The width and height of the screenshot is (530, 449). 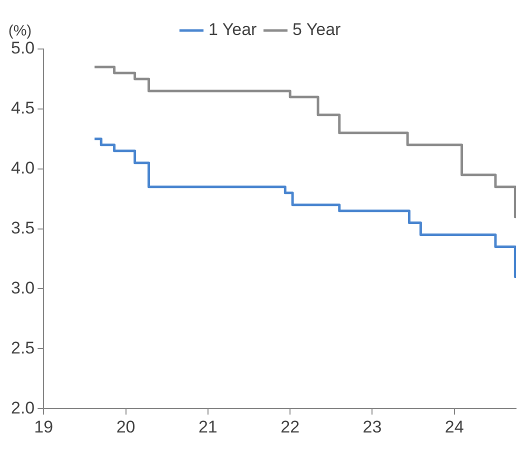 I want to click on y-tick-label: 4.0, so click(x=22, y=168).